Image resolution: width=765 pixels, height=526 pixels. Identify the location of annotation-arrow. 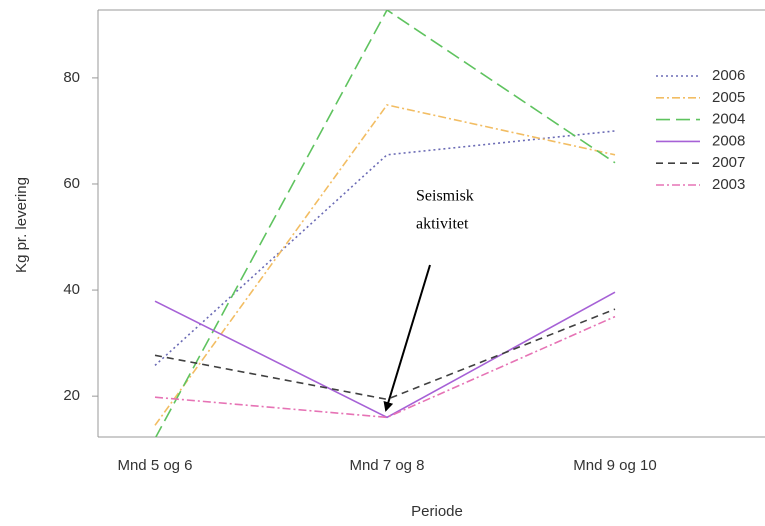
(407, 338).